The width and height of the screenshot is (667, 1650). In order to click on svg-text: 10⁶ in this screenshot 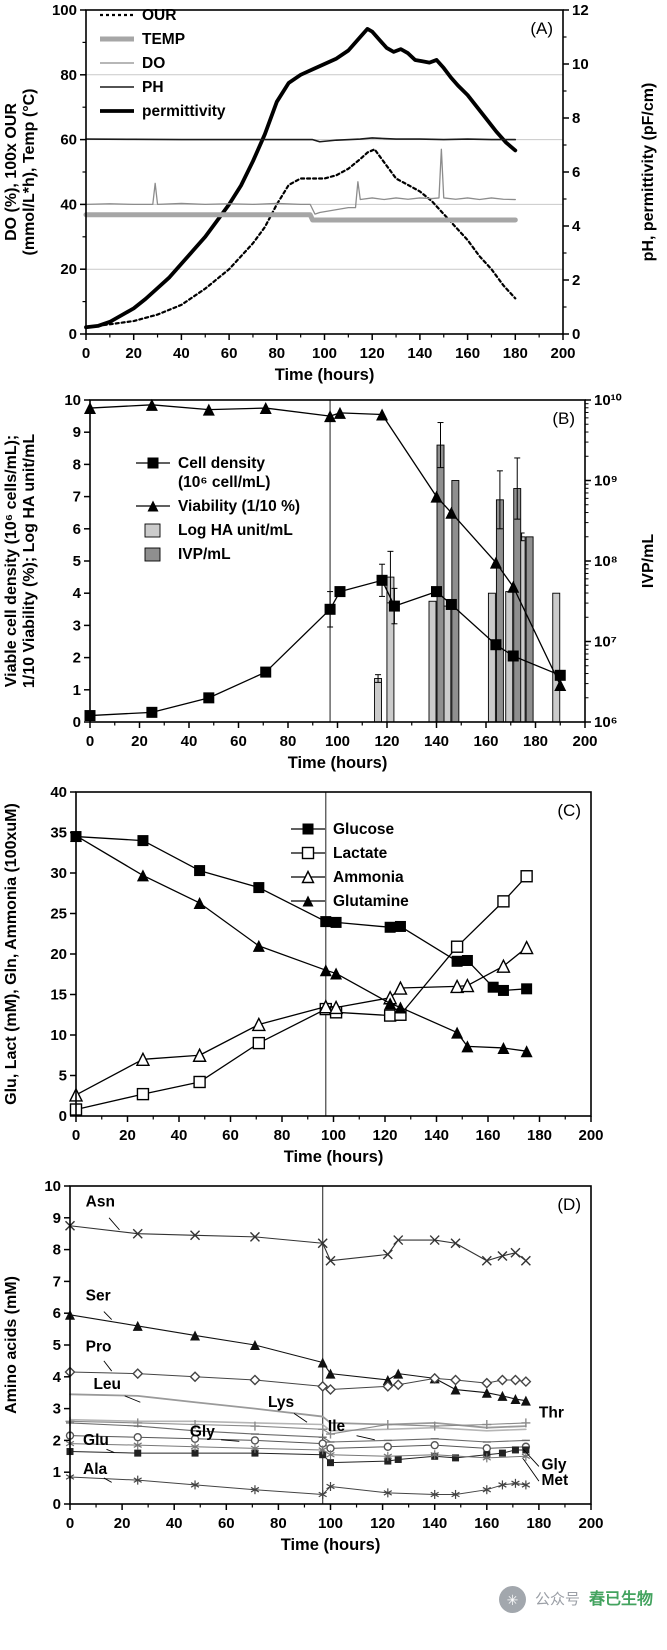, I will do `click(606, 722)`.